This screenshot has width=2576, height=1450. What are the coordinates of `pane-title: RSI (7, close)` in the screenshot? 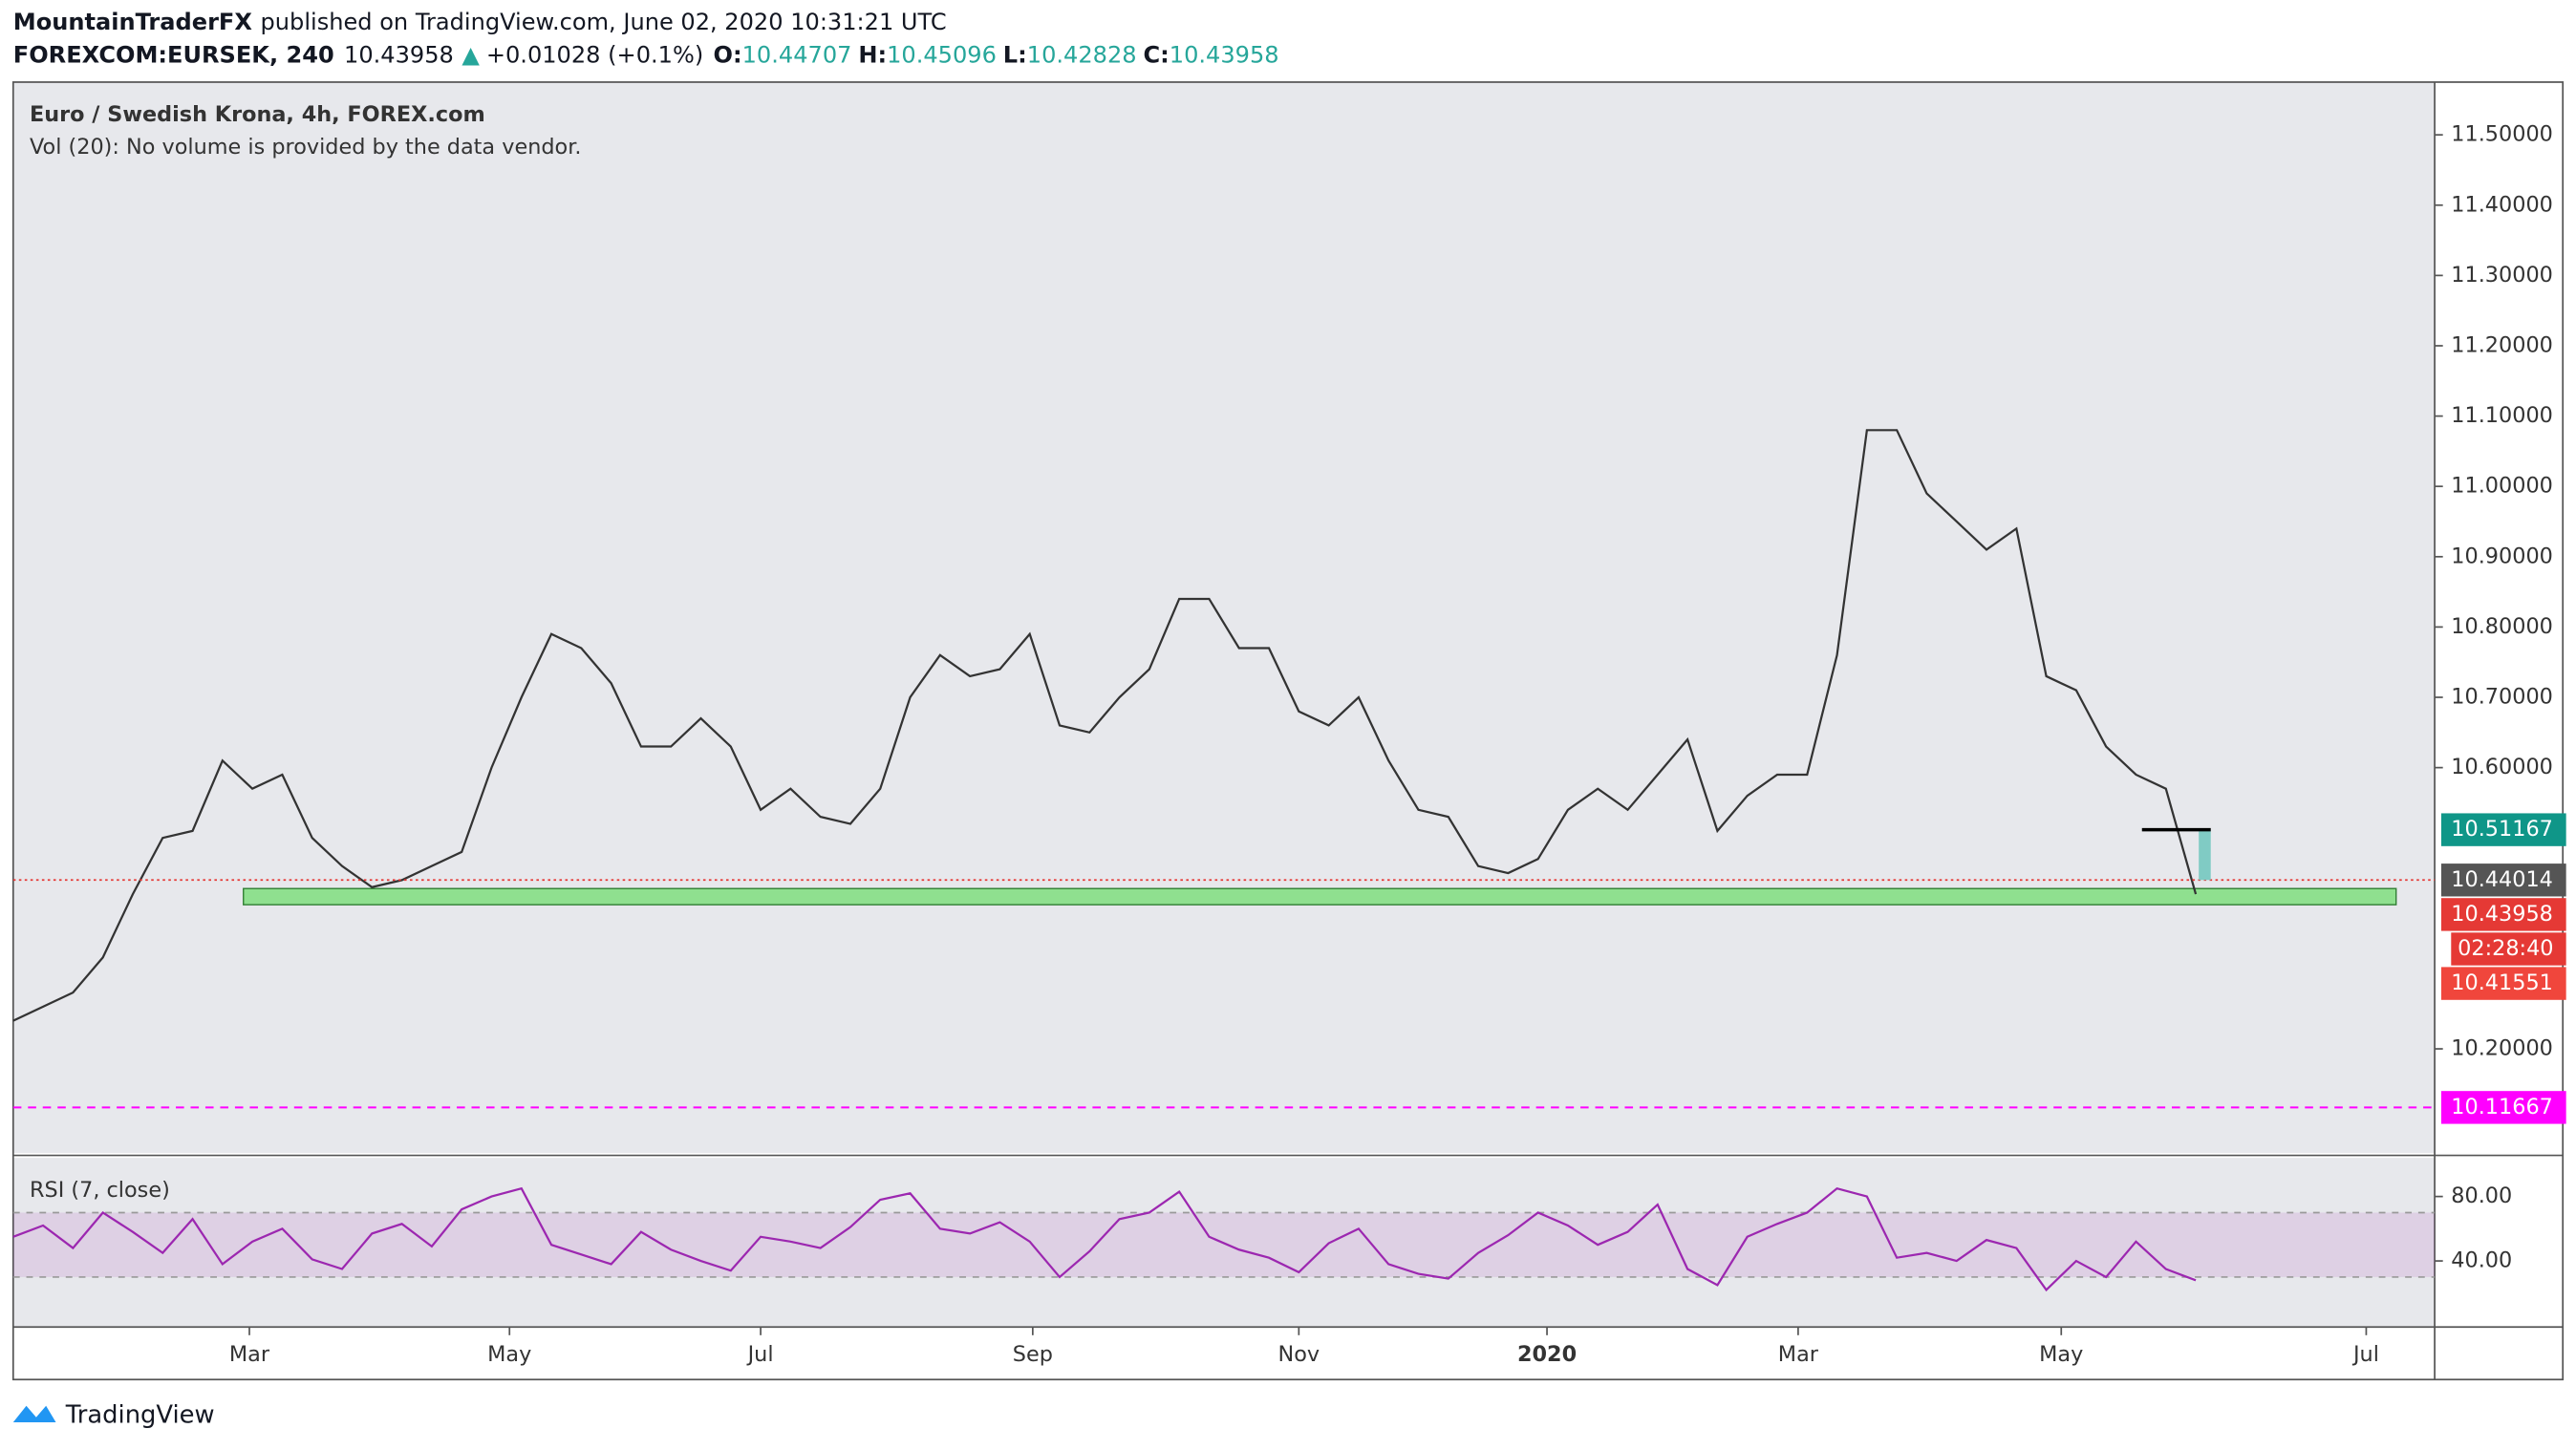 It's located at (100, 1190).